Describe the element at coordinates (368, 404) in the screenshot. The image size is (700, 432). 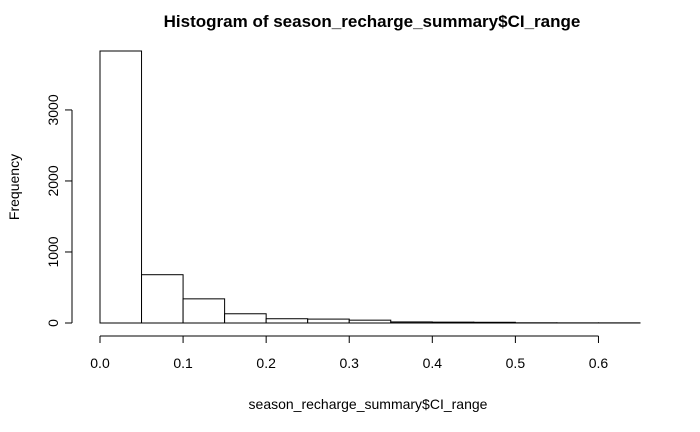
I see `x-axis-label: season_recharge_summary$CI_range` at that location.